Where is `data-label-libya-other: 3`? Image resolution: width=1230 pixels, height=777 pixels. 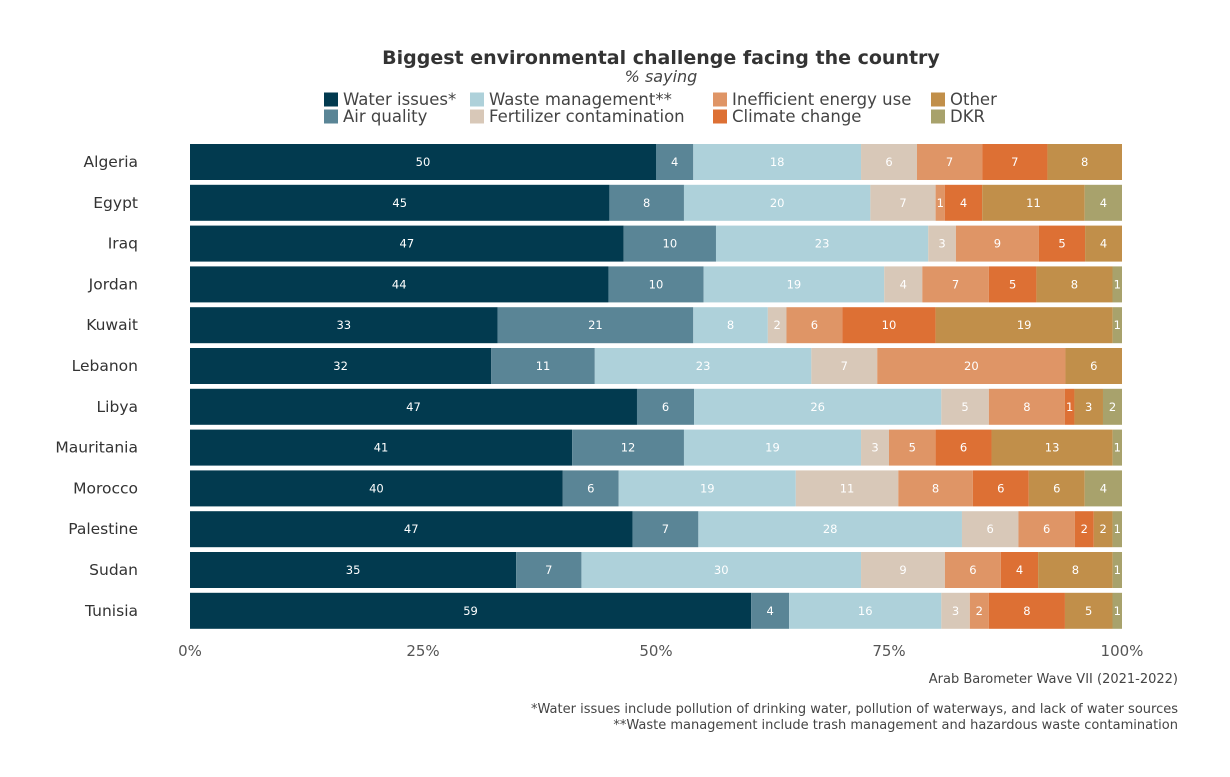 data-label-libya-other: 3 is located at coordinates (1088, 407).